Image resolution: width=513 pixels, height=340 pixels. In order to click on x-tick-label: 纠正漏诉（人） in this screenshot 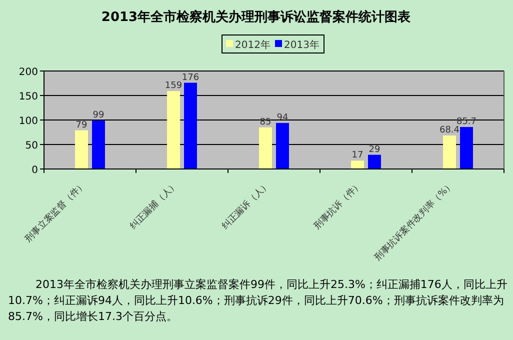, I will do `click(246, 205)`.